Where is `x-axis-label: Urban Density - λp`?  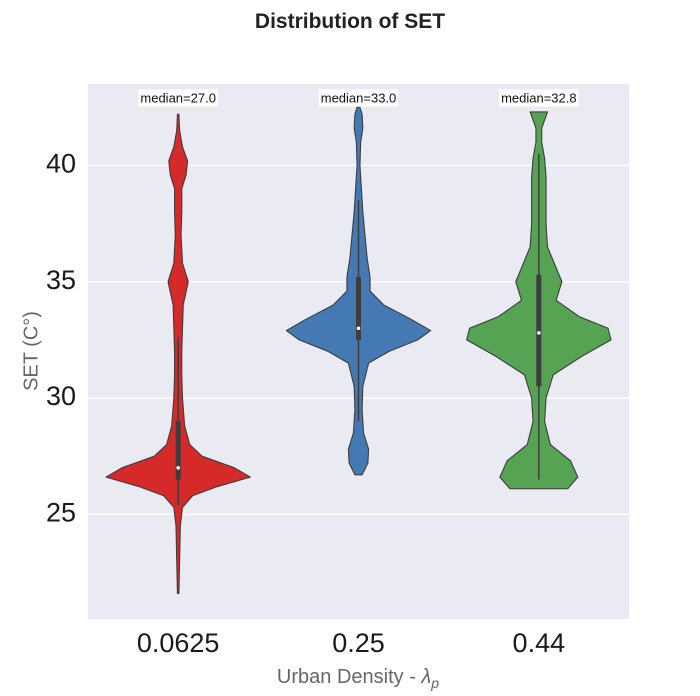 x-axis-label: Urban Density - λp is located at coordinates (358, 678).